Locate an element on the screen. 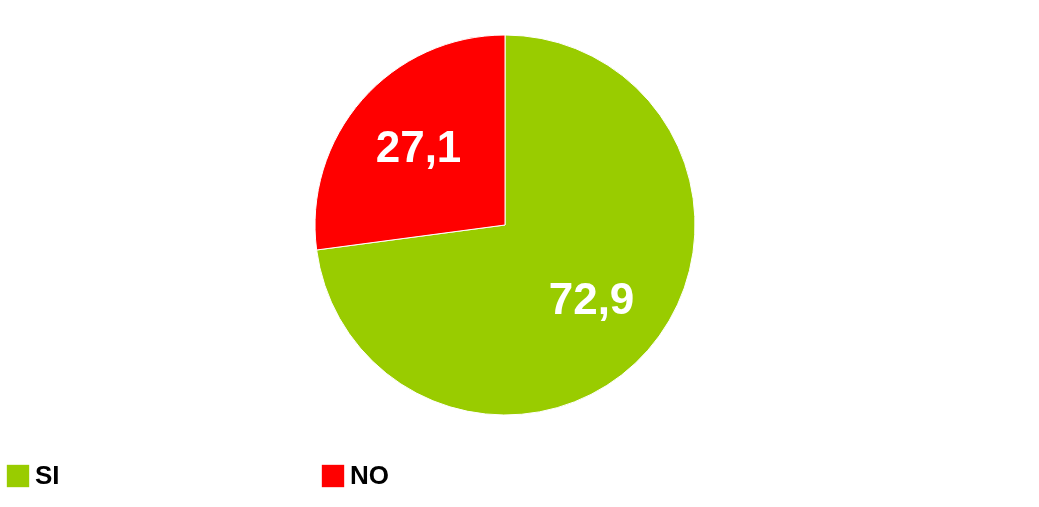 The height and width of the screenshot is (507, 1039). data-label: 27,1 is located at coordinates (418, 147).